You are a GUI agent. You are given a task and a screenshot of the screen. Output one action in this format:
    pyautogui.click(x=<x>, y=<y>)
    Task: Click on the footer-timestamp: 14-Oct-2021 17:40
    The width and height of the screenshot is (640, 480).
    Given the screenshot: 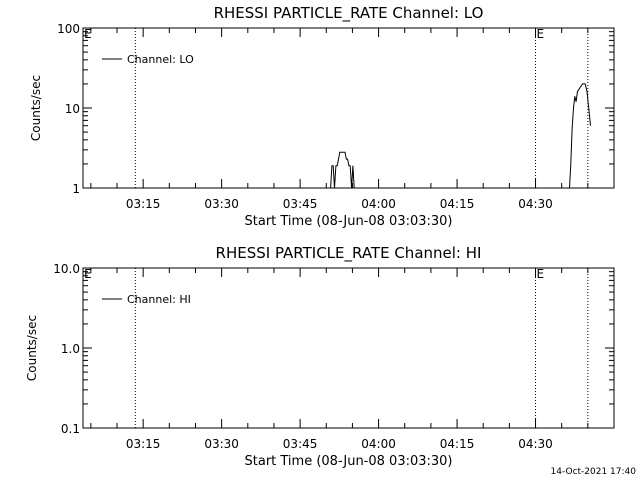 What is the action you would take?
    pyautogui.click(x=594, y=472)
    